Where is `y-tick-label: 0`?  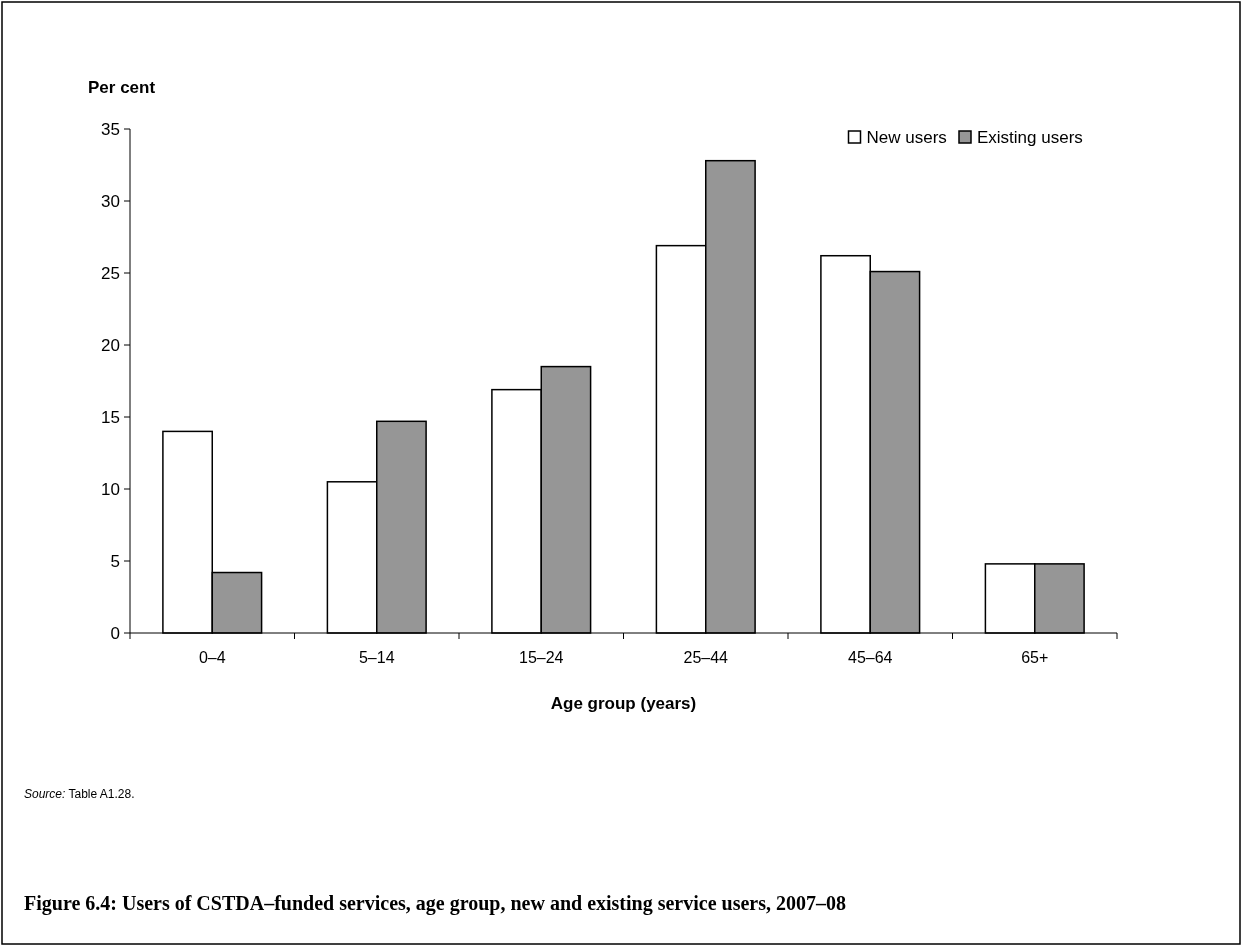 y-tick-label: 0 is located at coordinates (115, 633).